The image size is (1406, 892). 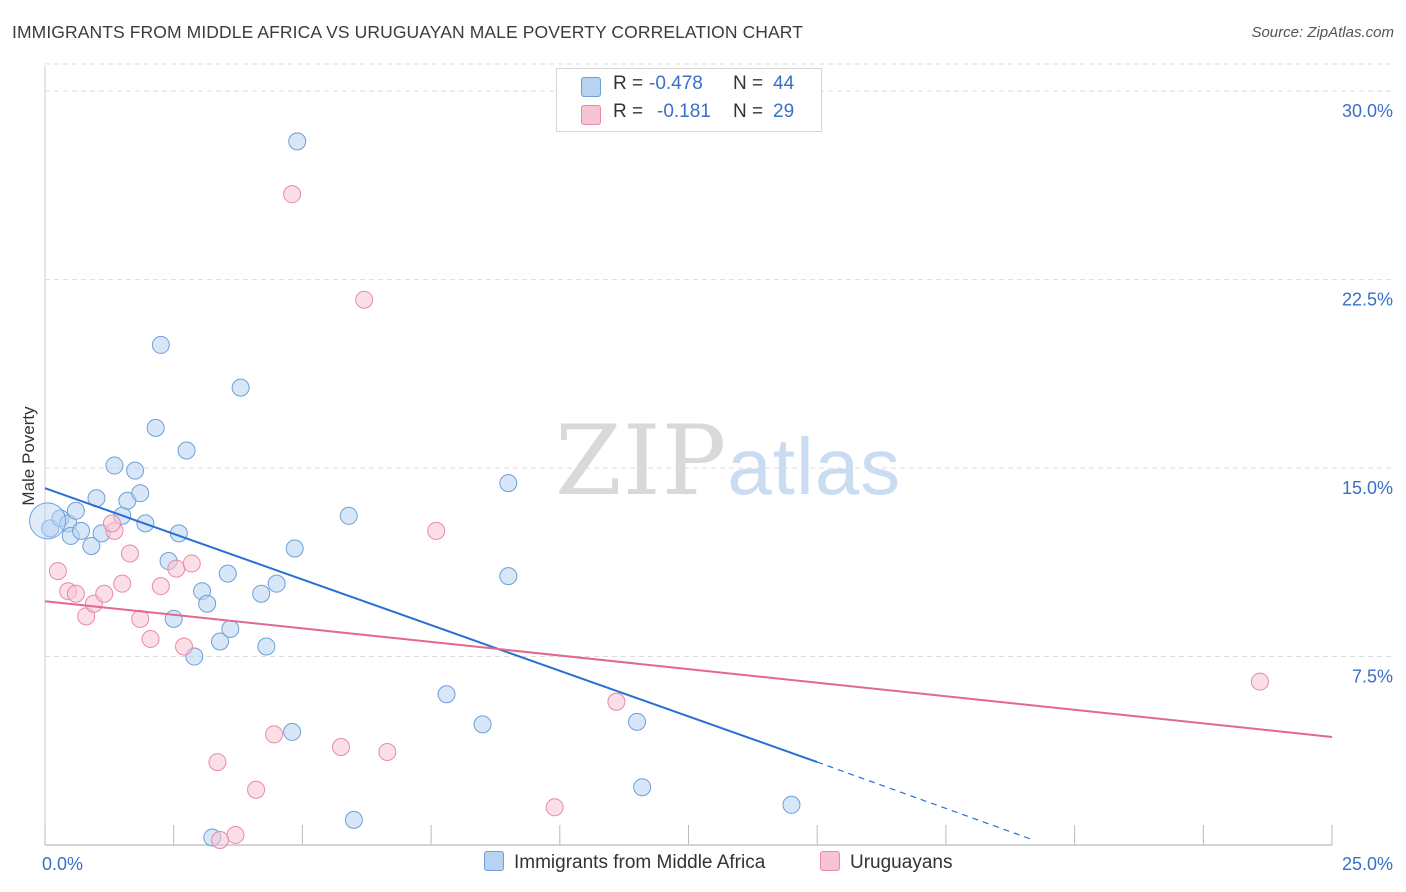 What do you see at coordinates (1372, 677) in the screenshot?
I see `y-tick-label: 7.5%` at bounding box center [1372, 677].